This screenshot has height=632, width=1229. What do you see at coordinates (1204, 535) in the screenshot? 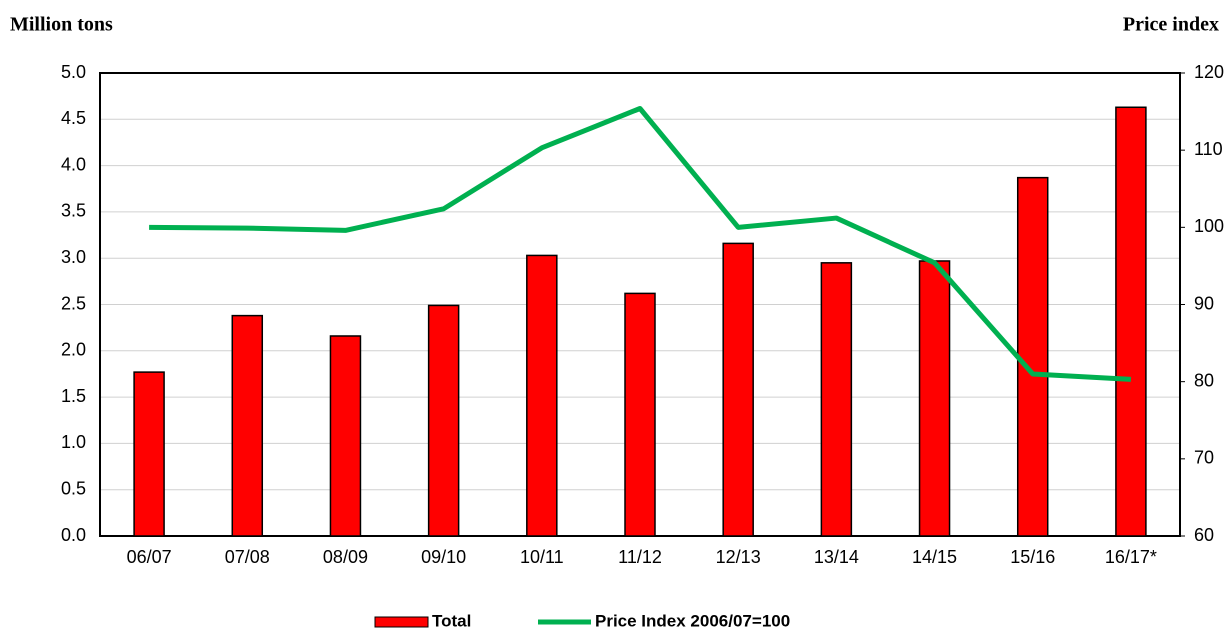
I see `y2-tick-label: 60` at bounding box center [1204, 535].